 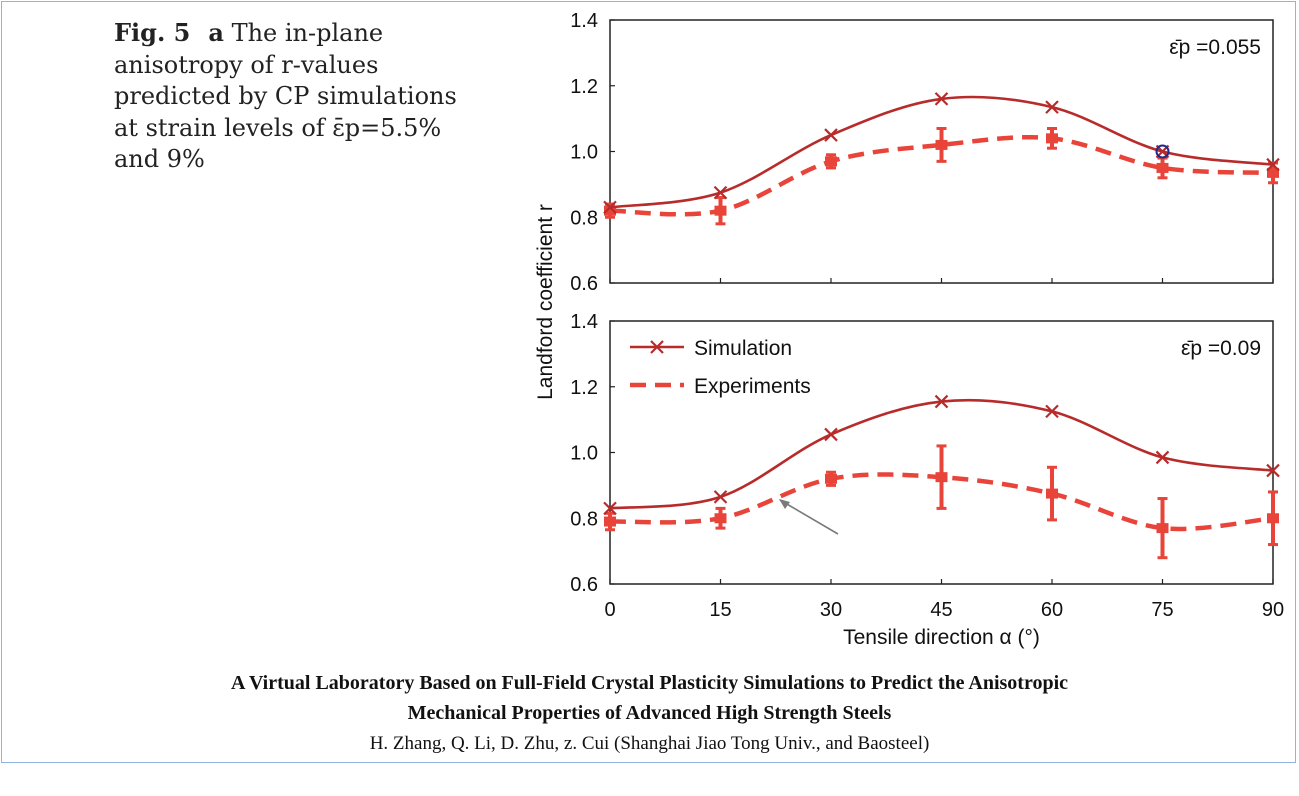 What do you see at coordinates (752, 386) in the screenshot?
I see `legend-experiments-label: Experiments` at bounding box center [752, 386].